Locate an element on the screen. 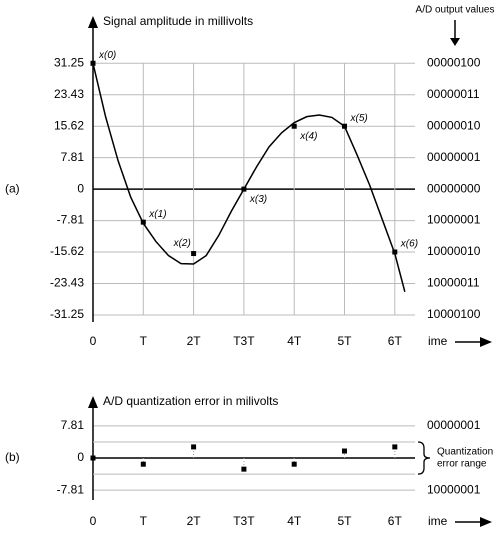 This screenshot has height=536, width=500. brace is located at coordinates (424, 458).